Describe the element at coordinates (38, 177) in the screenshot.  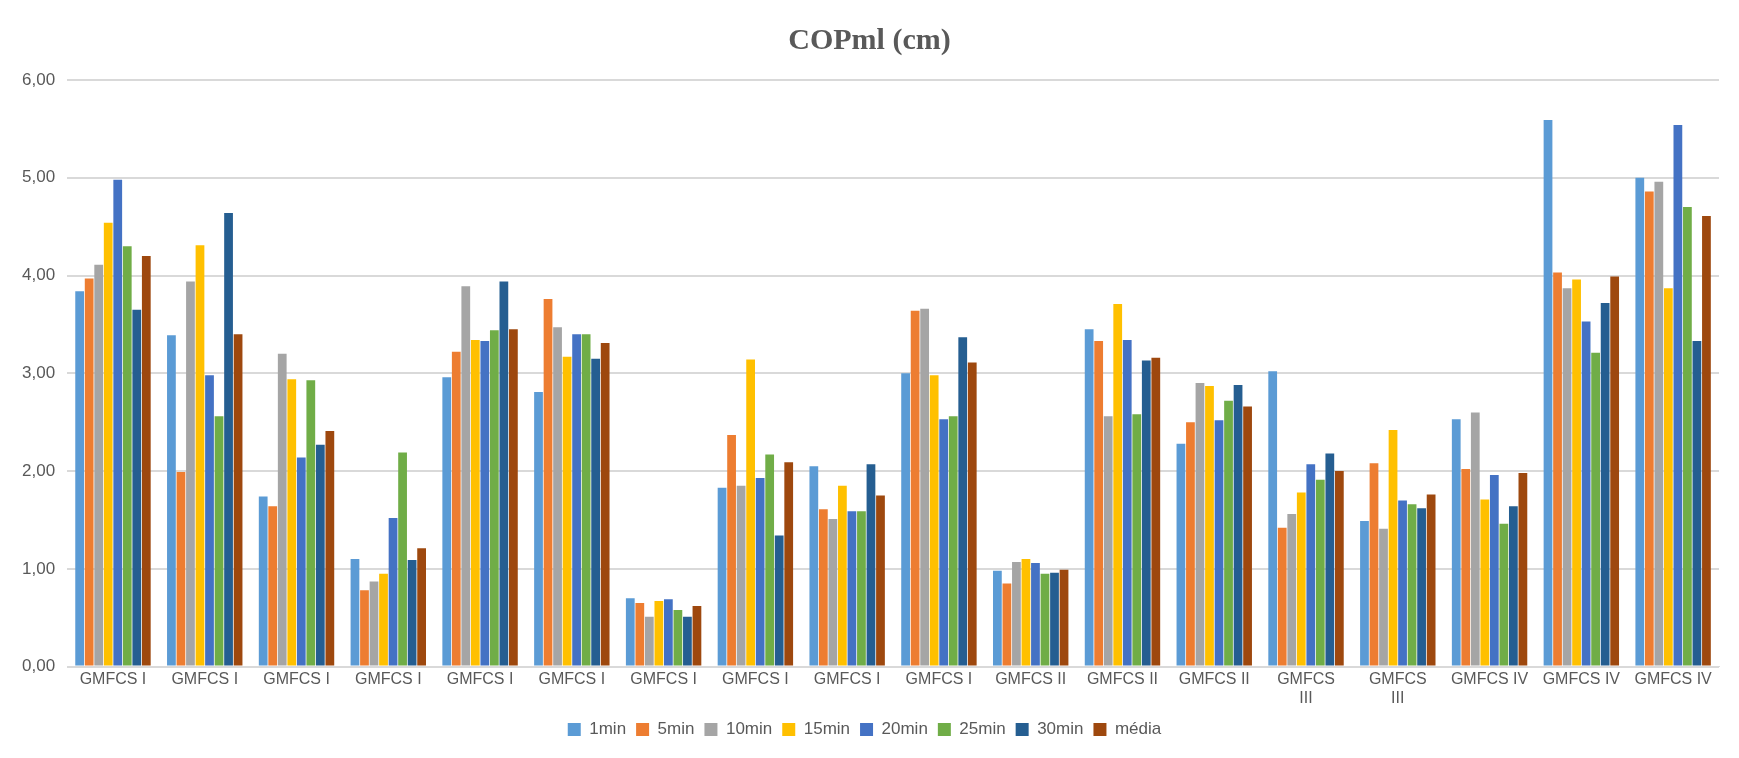
I see `y-tick-label: 5,00` at that location.